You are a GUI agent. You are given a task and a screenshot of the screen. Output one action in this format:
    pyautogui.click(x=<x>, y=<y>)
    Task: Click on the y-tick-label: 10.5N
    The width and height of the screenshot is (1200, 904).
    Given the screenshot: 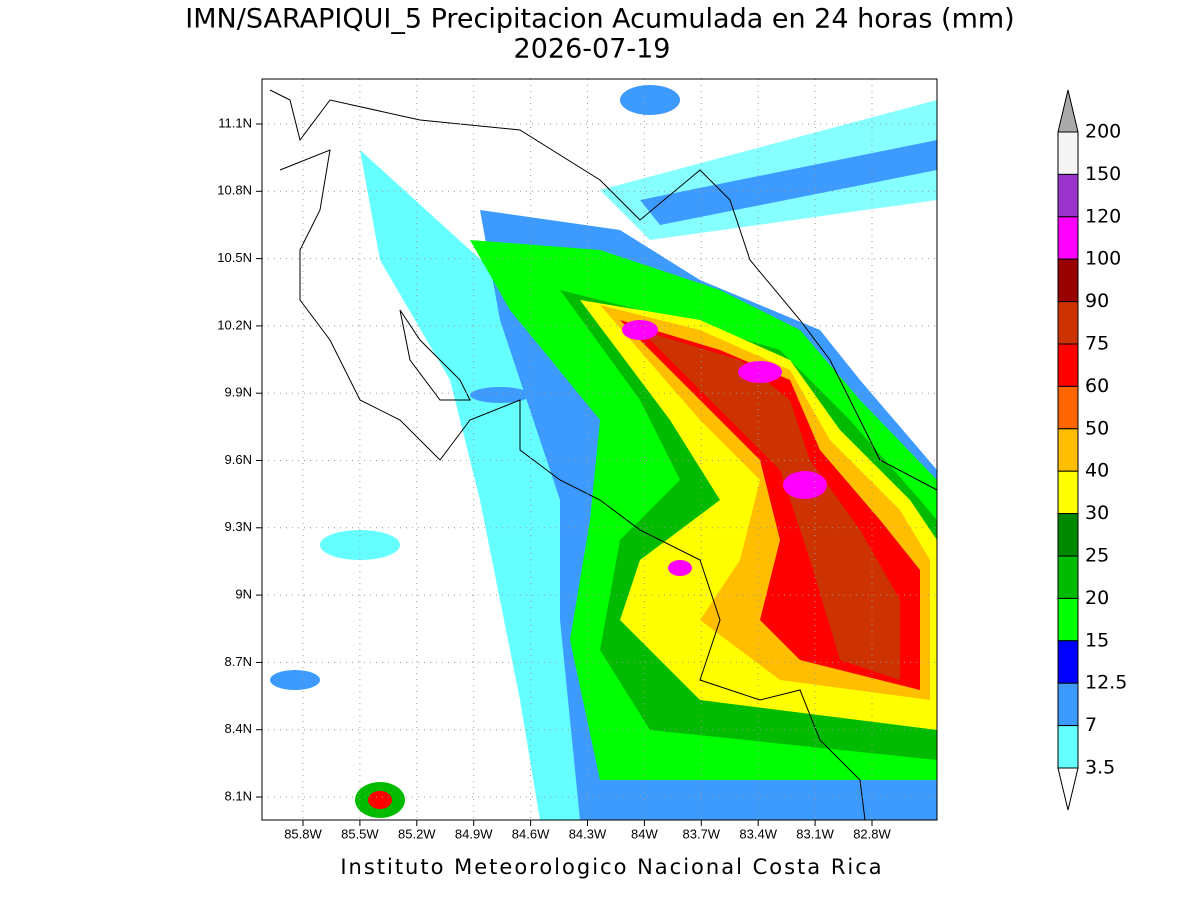 What is the action you would take?
    pyautogui.click(x=234, y=257)
    